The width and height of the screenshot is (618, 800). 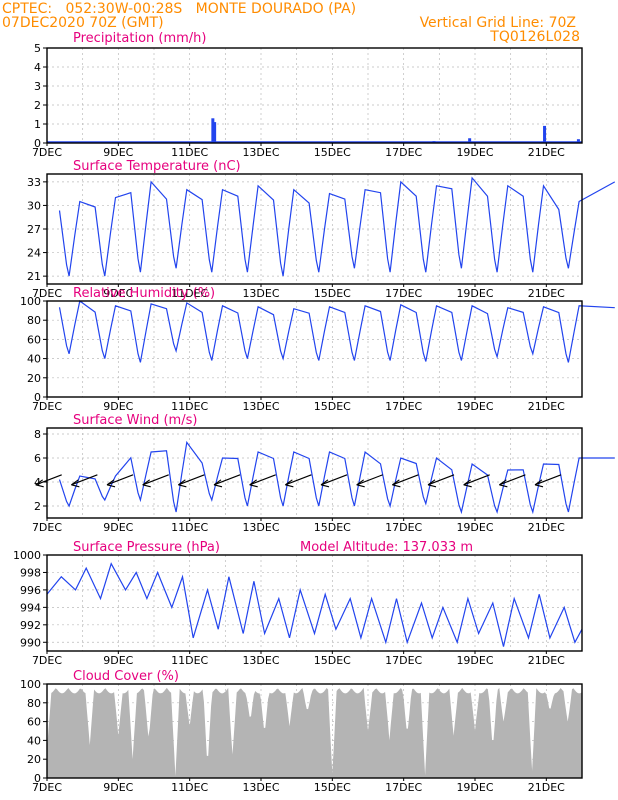 What do you see at coordinates (126, 676) in the screenshot?
I see `panel-title: Cloud Cover (%)` at bounding box center [126, 676].